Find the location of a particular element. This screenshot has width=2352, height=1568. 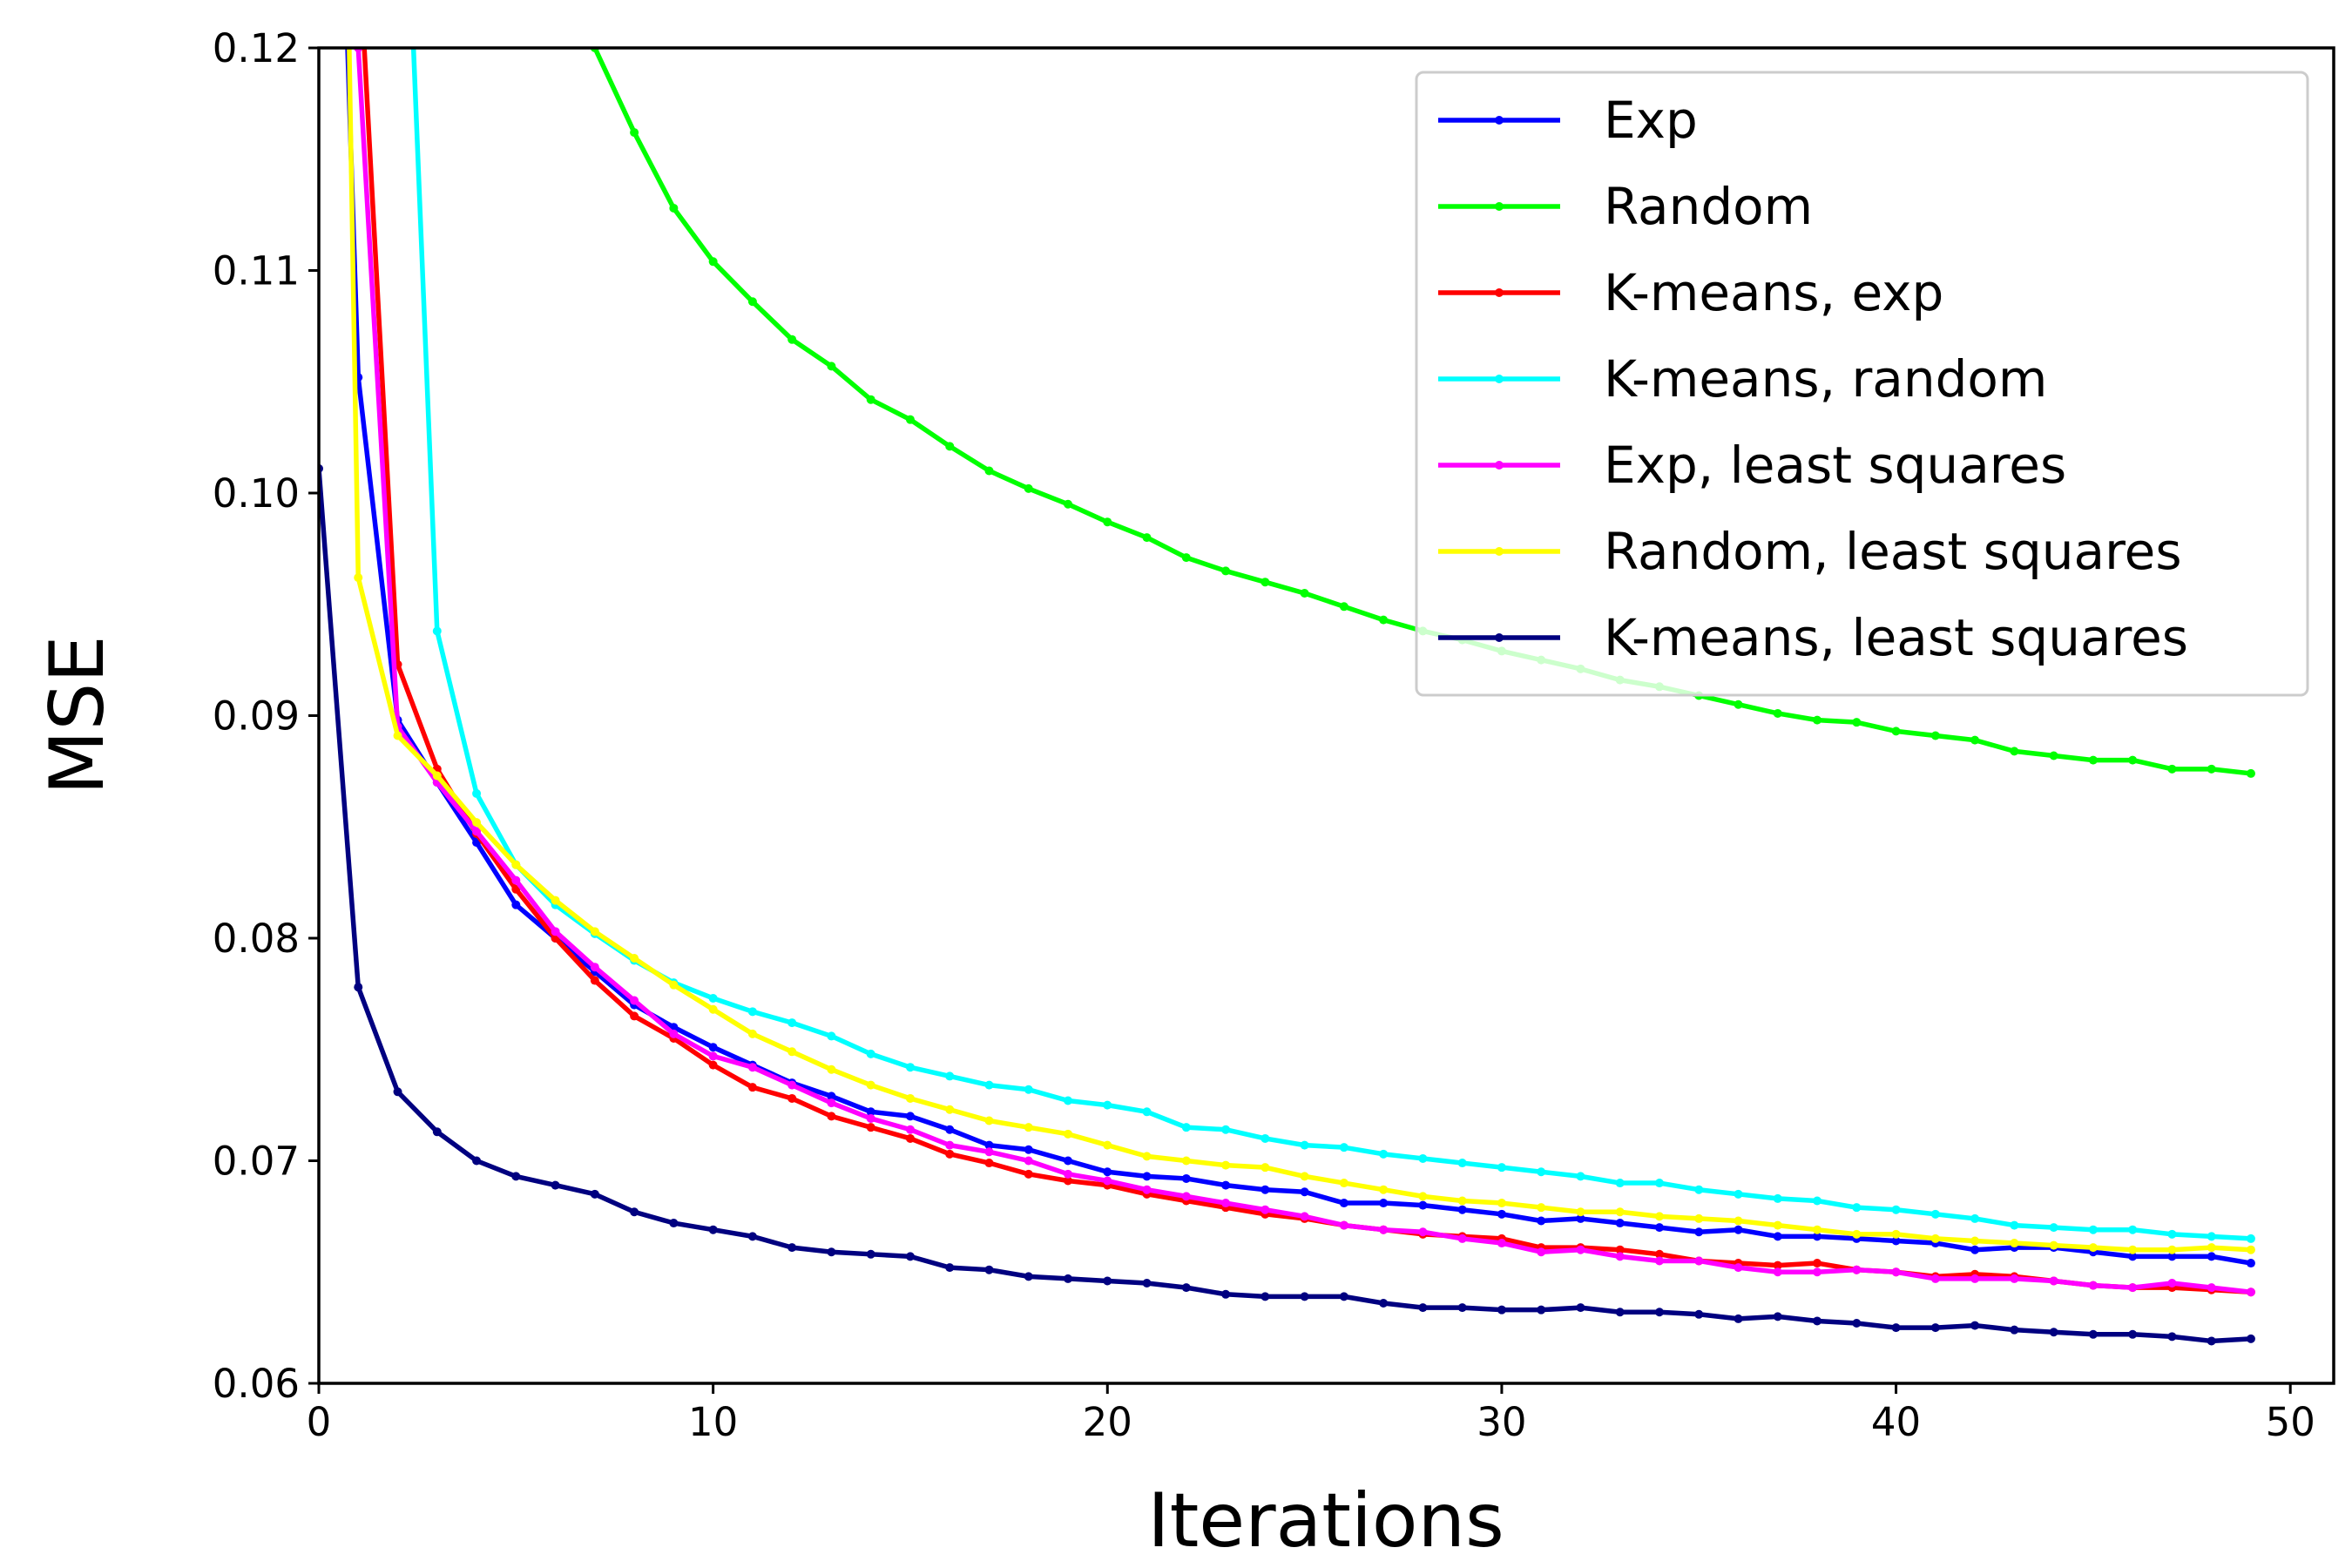

y-tick-label: 0.09 is located at coordinates (256, 716).